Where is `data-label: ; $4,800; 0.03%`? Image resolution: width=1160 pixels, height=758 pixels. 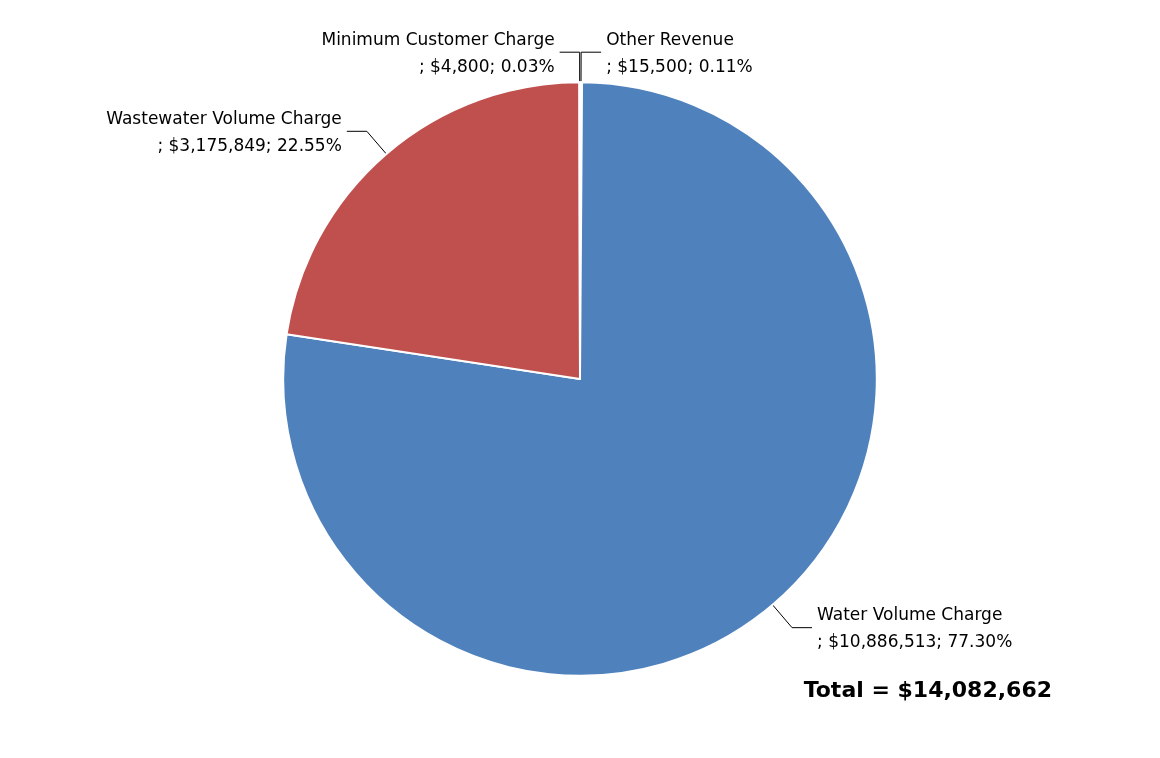 data-label: ; $4,800; 0.03% is located at coordinates (486, 65).